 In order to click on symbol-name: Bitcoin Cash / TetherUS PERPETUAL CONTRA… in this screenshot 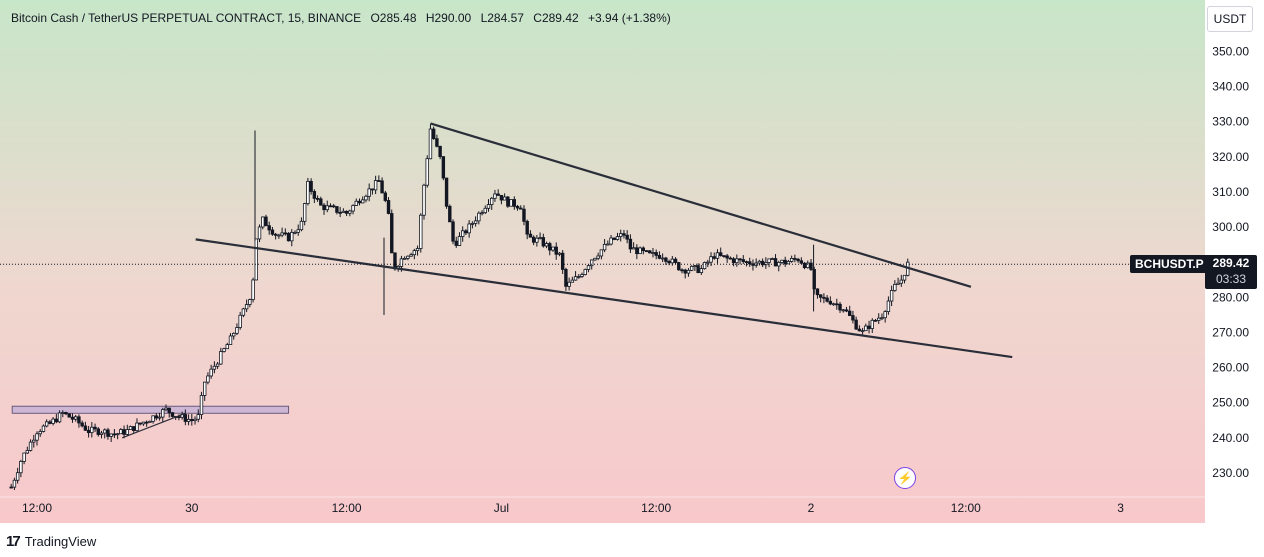, I will do `click(186, 18)`.